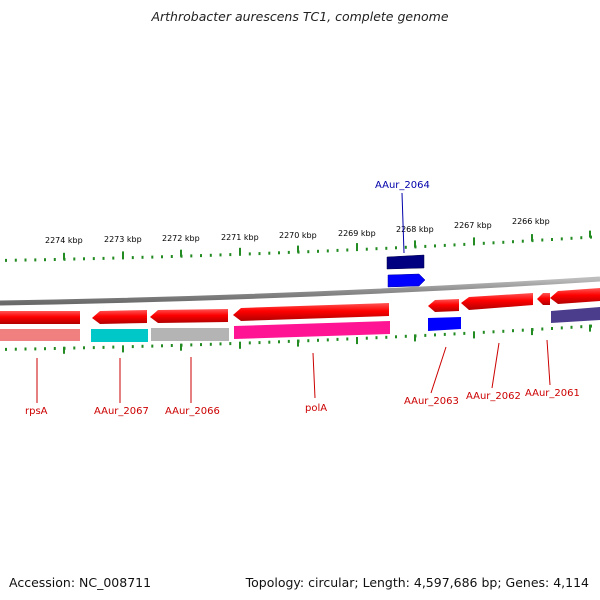 This screenshot has height=600, width=600. What do you see at coordinates (543, 299) in the screenshot?
I see `gene-AAur_2061` at bounding box center [543, 299].